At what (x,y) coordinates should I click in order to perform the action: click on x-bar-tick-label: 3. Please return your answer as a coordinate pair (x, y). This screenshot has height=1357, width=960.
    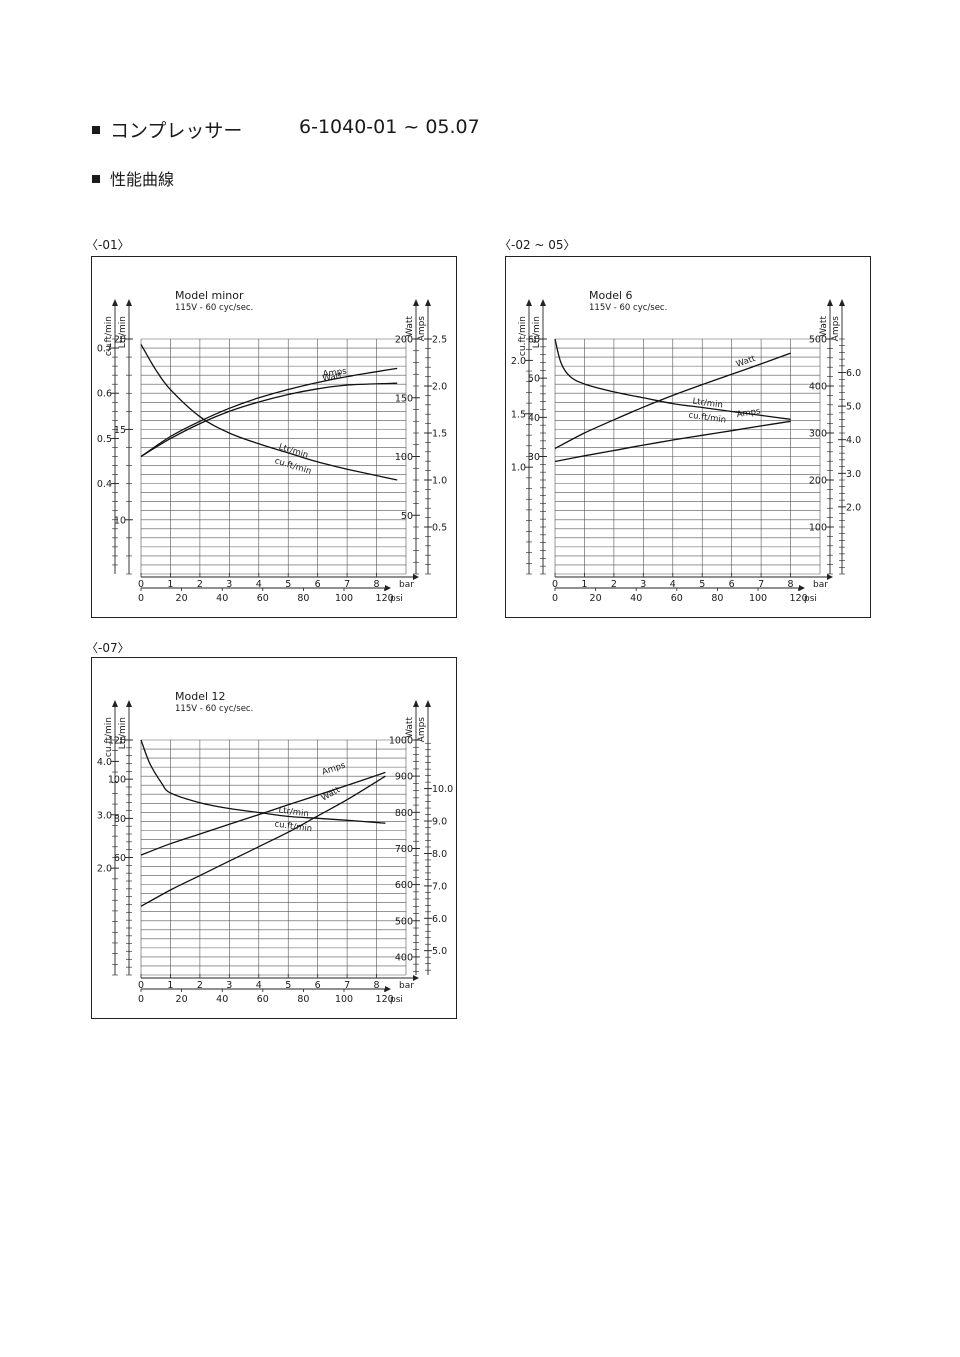
    Looking at the image, I should click on (643, 584).